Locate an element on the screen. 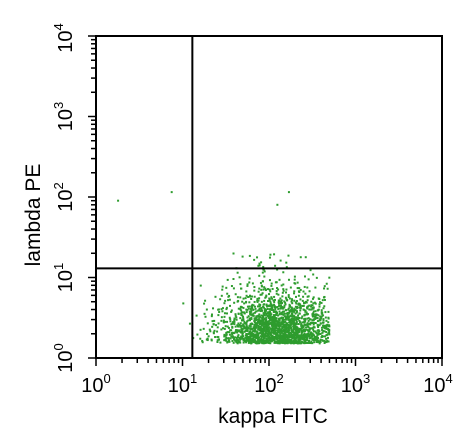 This screenshot has height=432, width=474. x-axis-ticks: 100 101 102 103 104 is located at coordinates (267, 377).